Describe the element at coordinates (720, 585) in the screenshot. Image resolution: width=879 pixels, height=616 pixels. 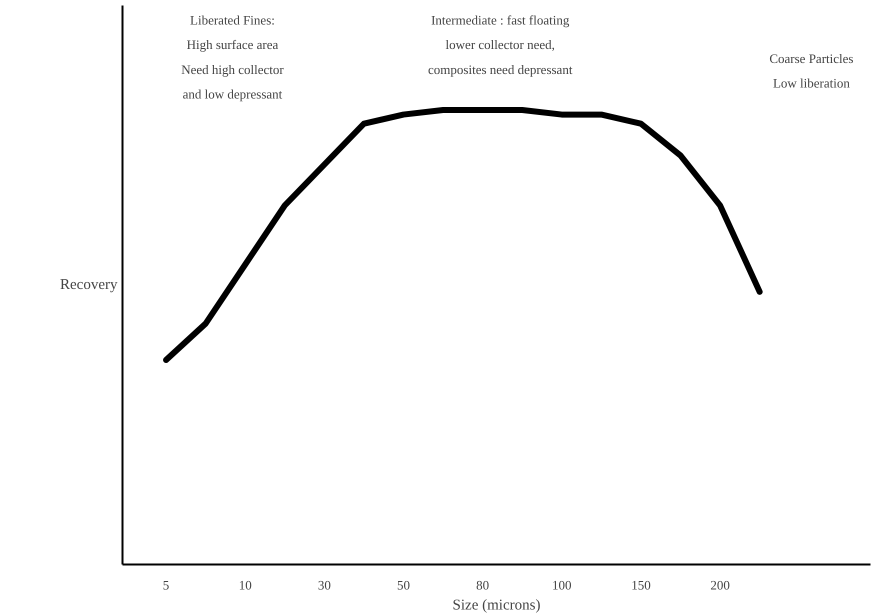
I see `x-tick-label: 200` at that location.